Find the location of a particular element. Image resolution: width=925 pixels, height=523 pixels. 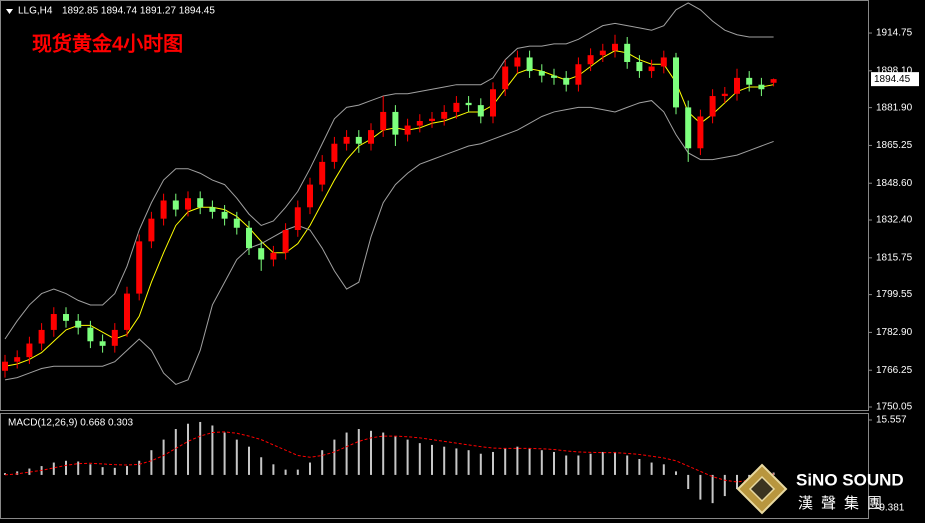

macd-title: MACD(12,26,9) 0.668 0.303 is located at coordinates (71, 423).